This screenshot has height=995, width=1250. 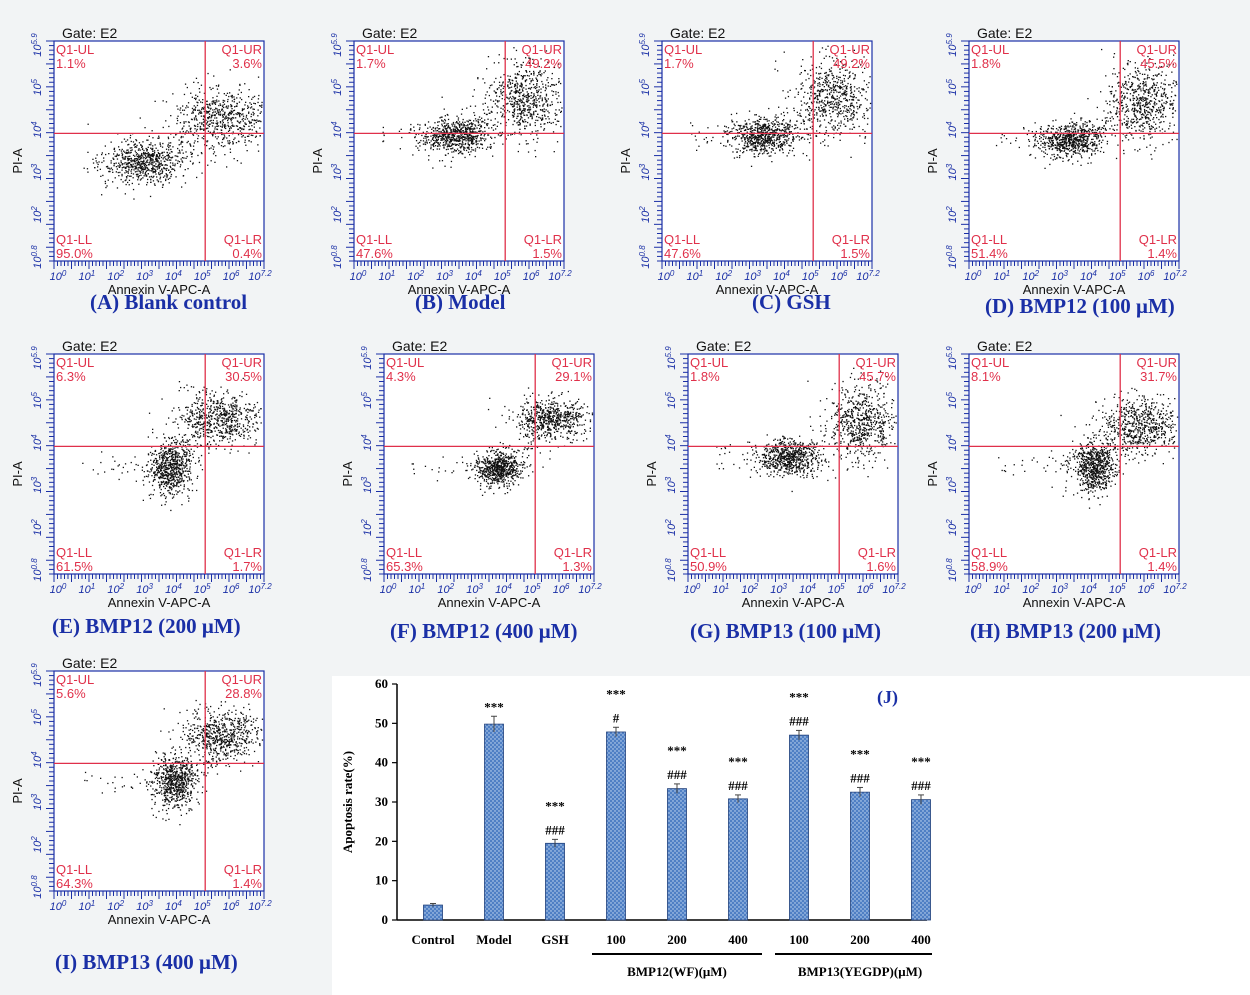 What do you see at coordinates (381, 801) in the screenshot?
I see `y-tick-label: 30` at bounding box center [381, 801].